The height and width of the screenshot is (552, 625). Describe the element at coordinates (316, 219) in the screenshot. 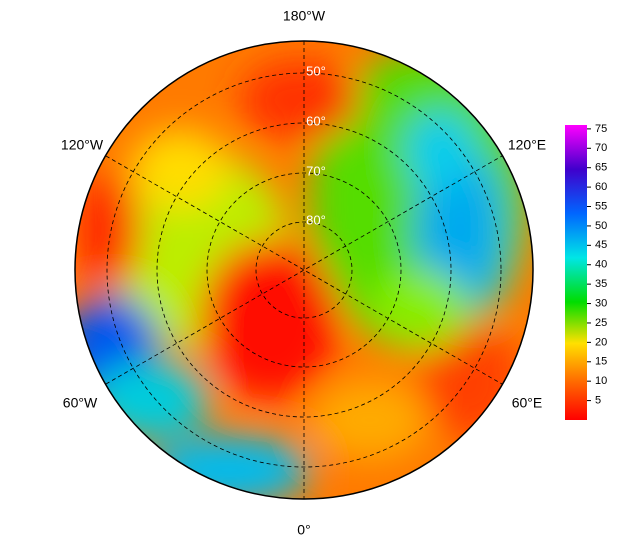

I see `latitude-label: 80°` at that location.